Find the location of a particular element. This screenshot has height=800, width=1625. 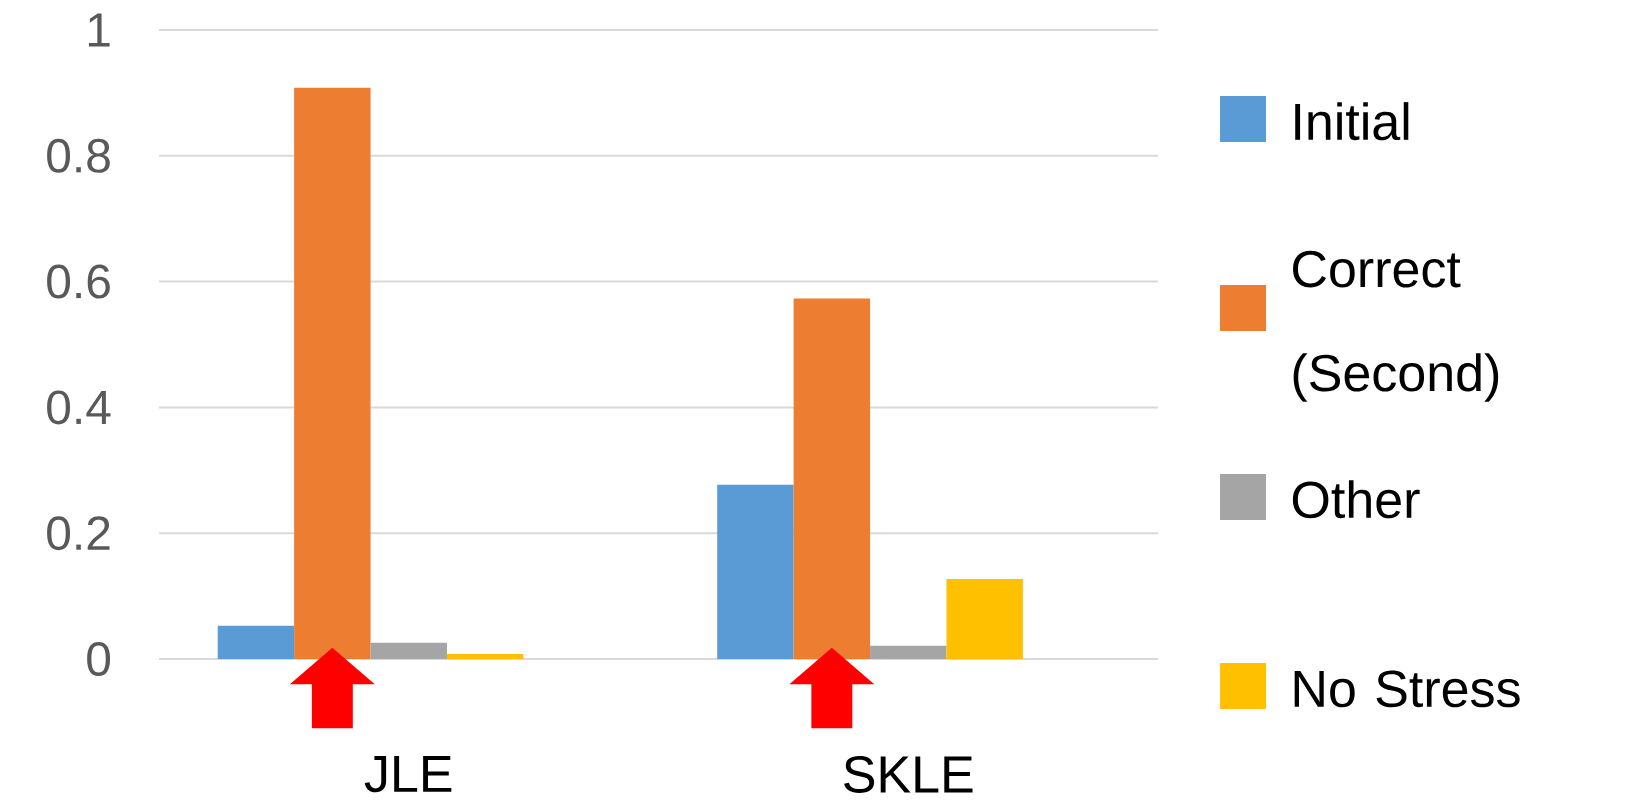

y-tick-label: 0 is located at coordinates (99, 659).